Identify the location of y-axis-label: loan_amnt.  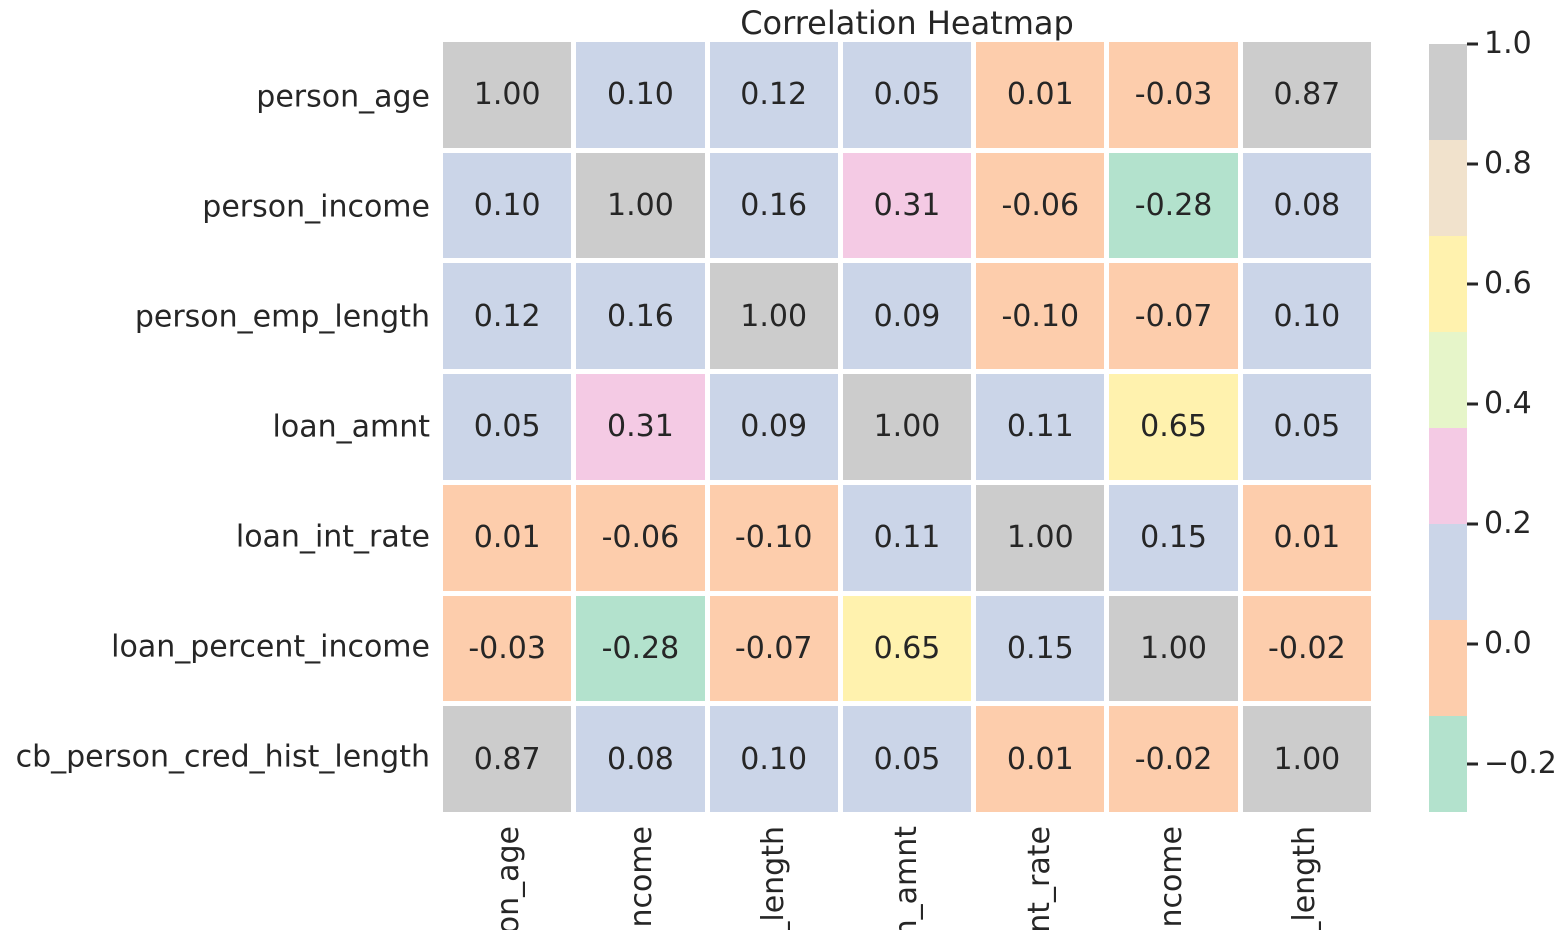
(351, 427).